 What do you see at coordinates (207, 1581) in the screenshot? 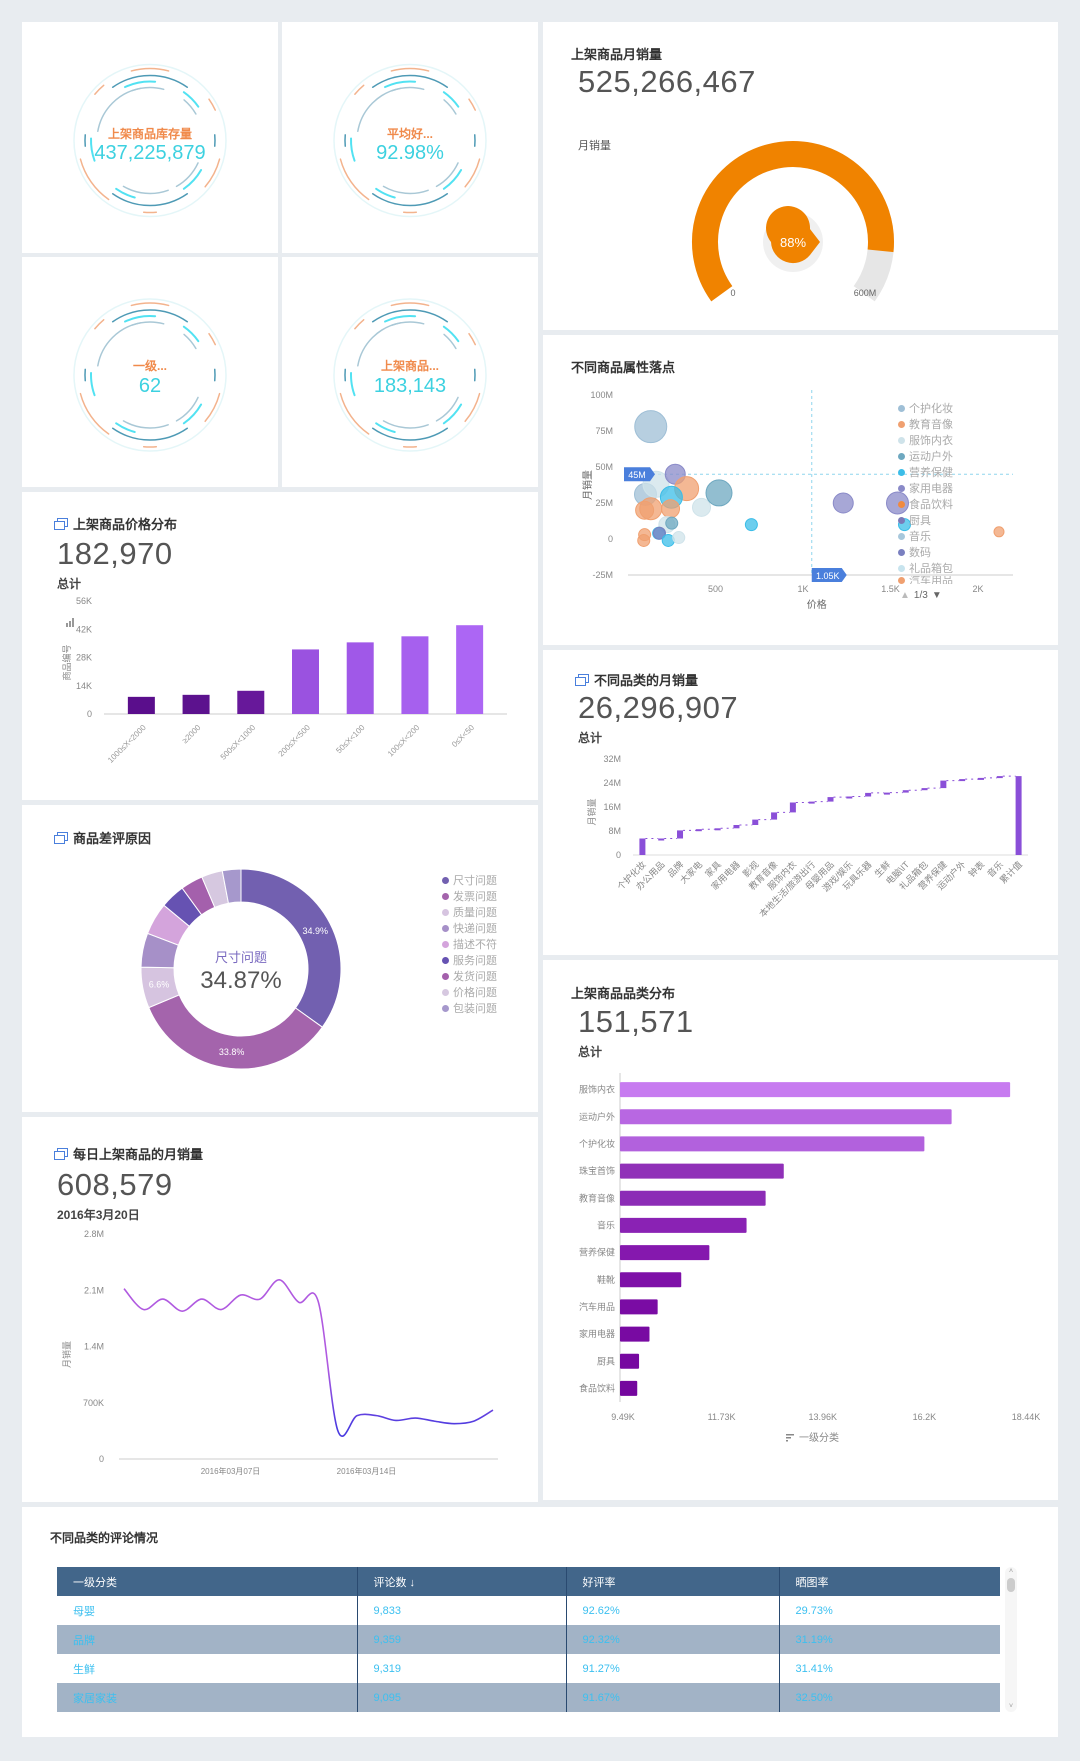
I see `column-header-category: 一级分类` at bounding box center [207, 1581].